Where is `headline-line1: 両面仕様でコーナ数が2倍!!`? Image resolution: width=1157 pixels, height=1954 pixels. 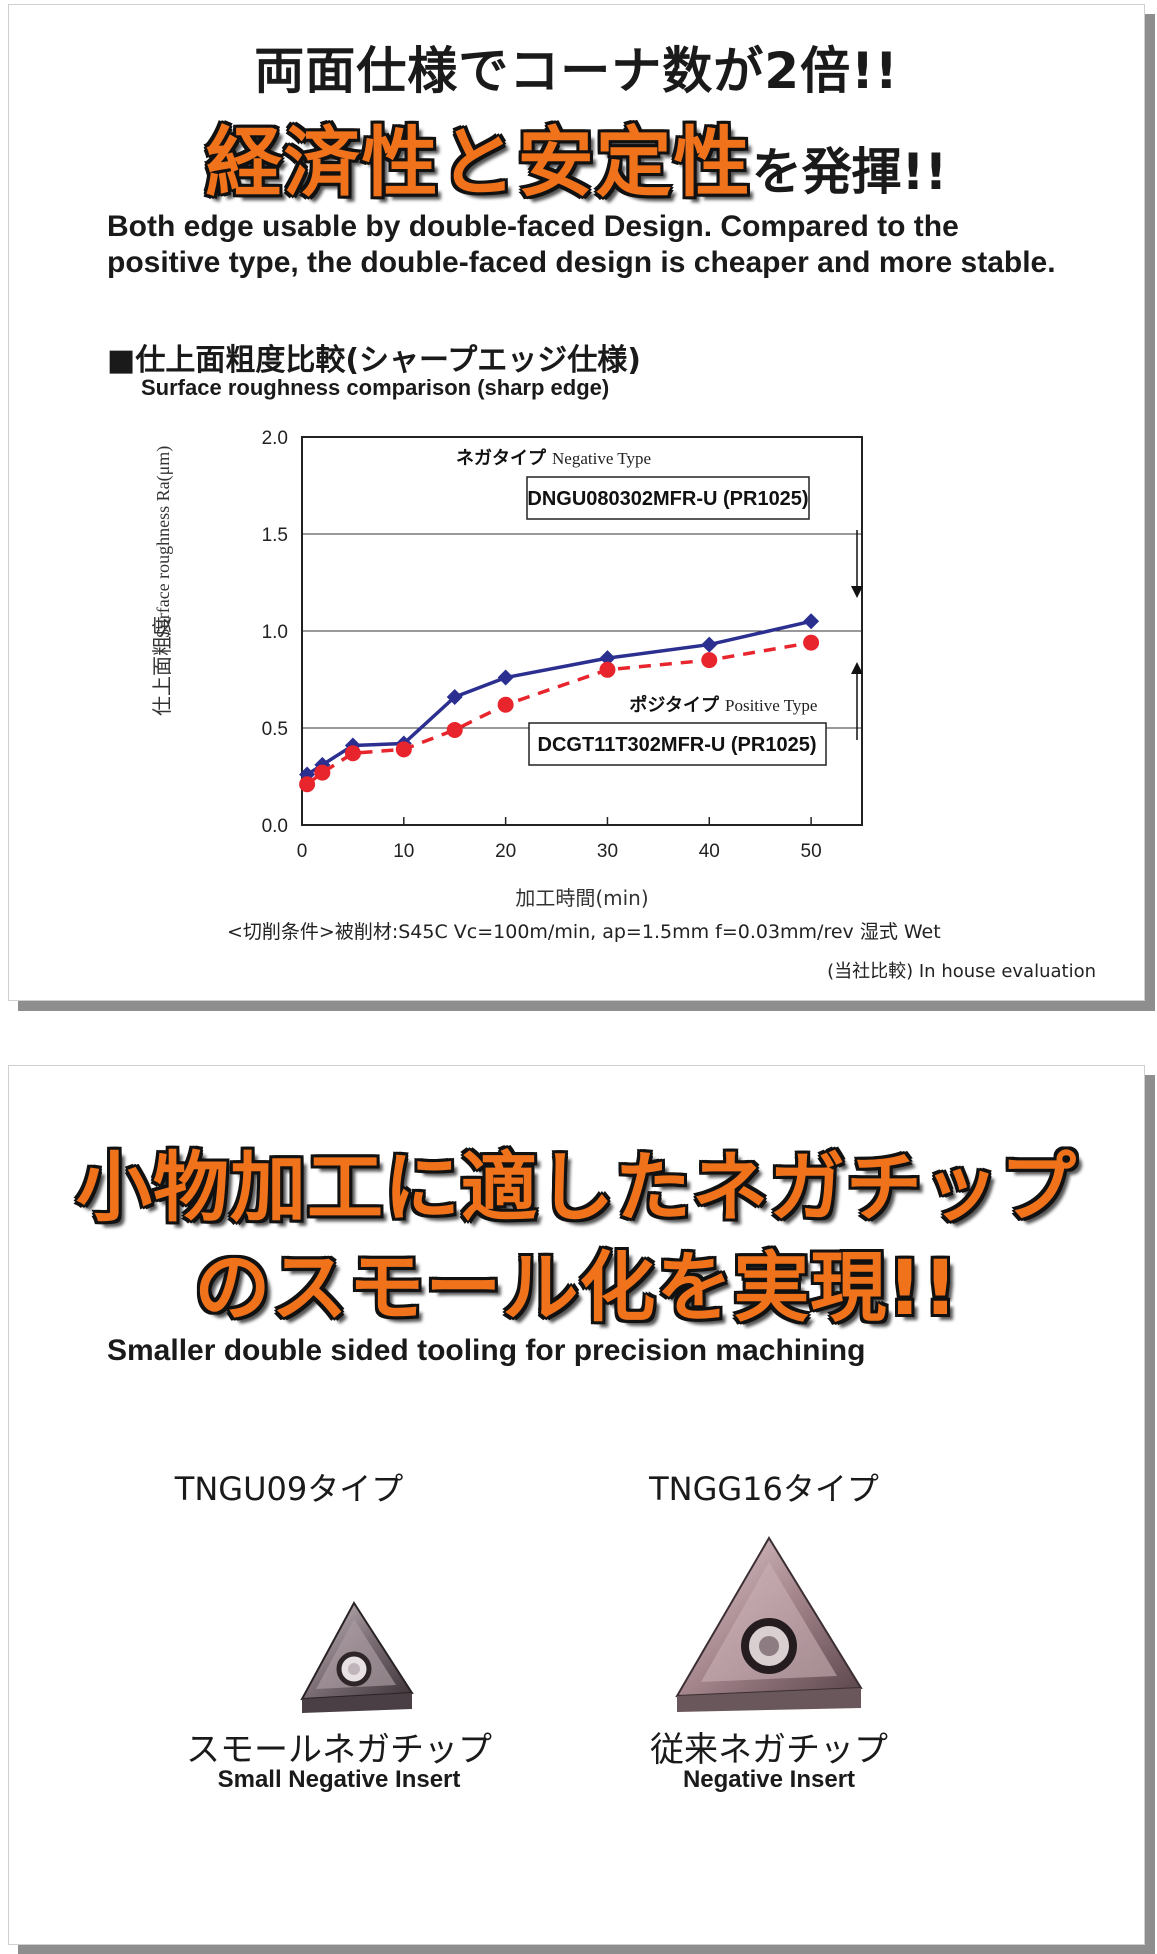
headline-line1: 両面仕様でコーナ数が2倍!! is located at coordinates (576, 71).